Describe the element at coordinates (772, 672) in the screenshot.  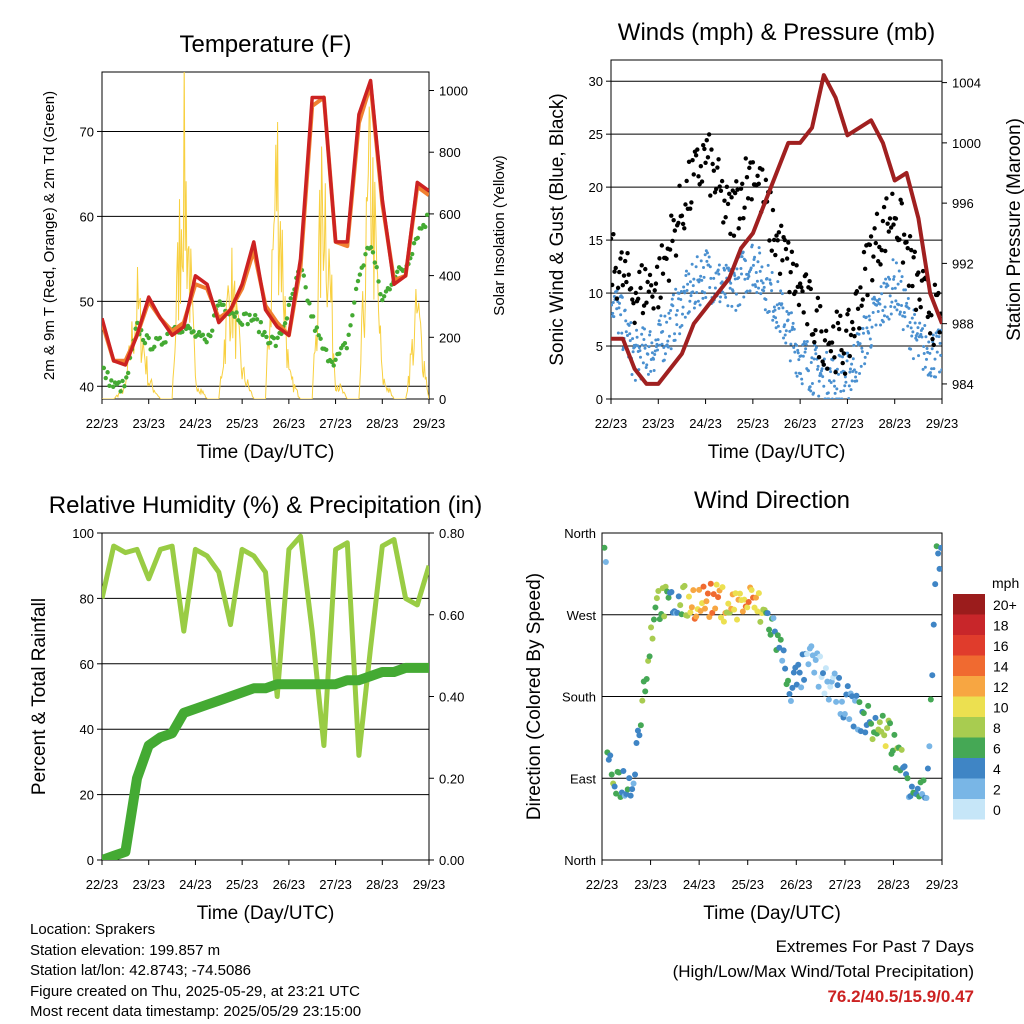
I see `data-layer` at that location.